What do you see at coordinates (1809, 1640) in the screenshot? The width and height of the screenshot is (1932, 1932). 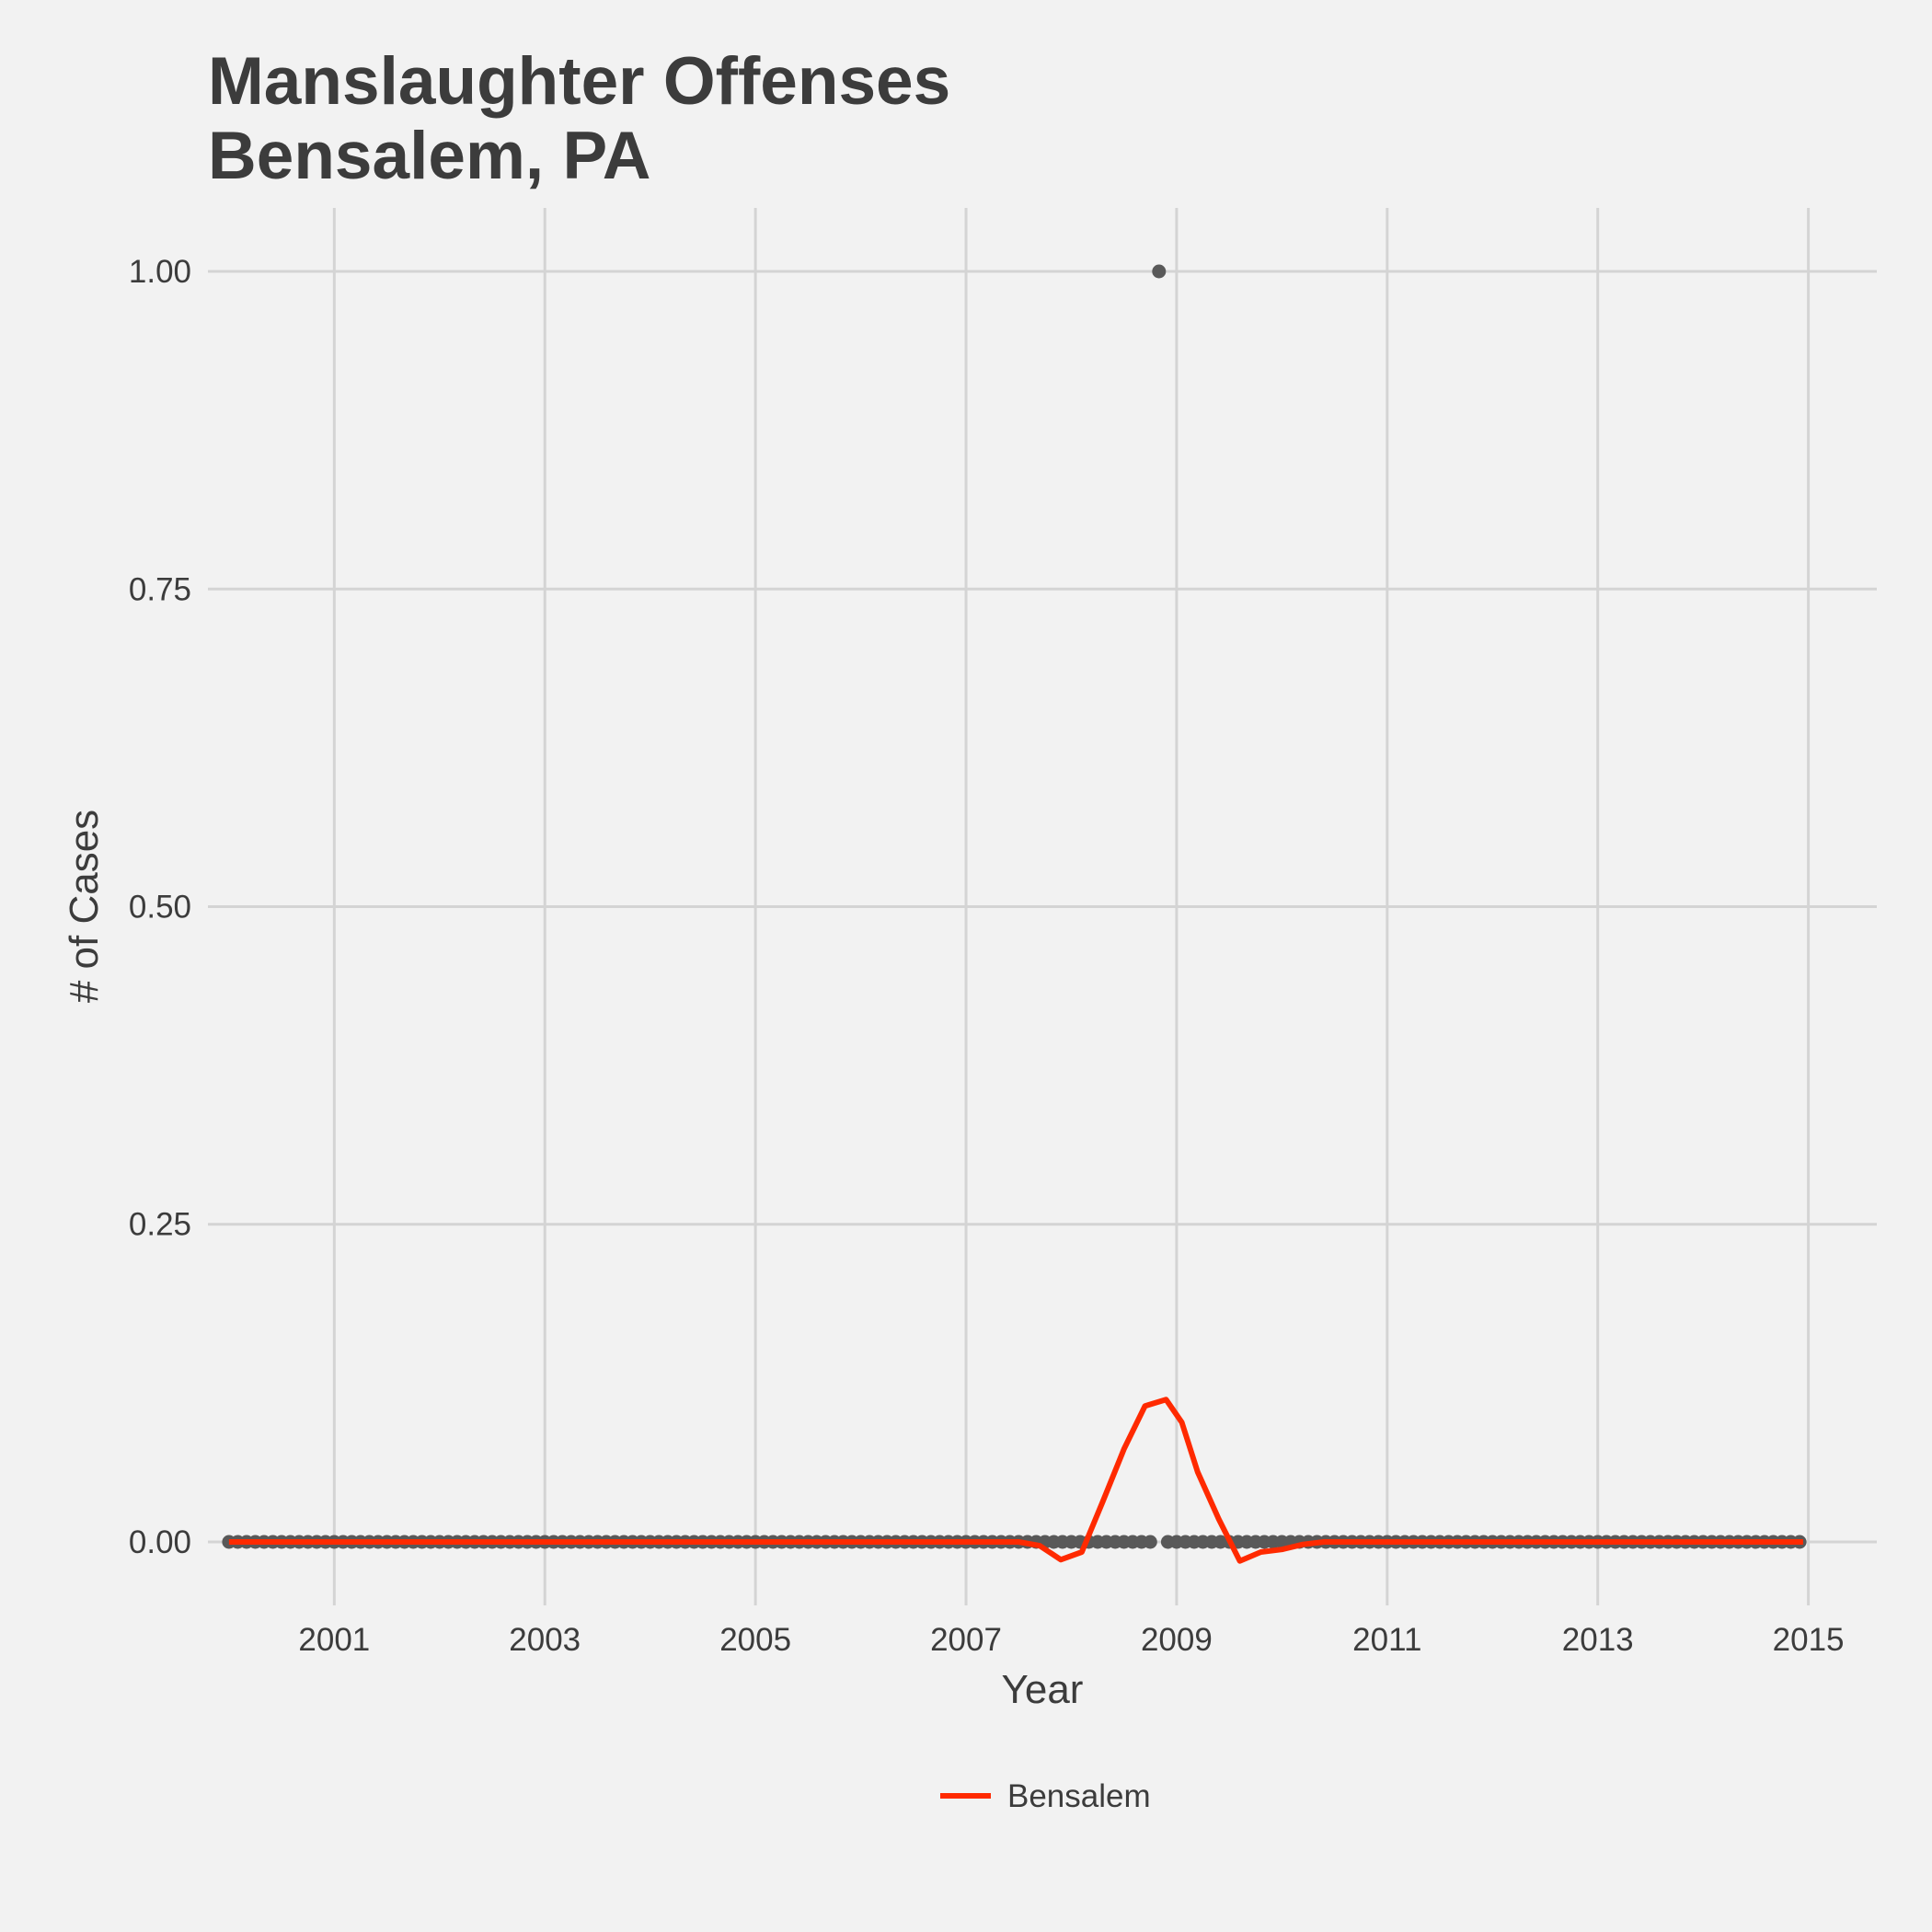 I see `x-tick-label: 2015` at bounding box center [1809, 1640].